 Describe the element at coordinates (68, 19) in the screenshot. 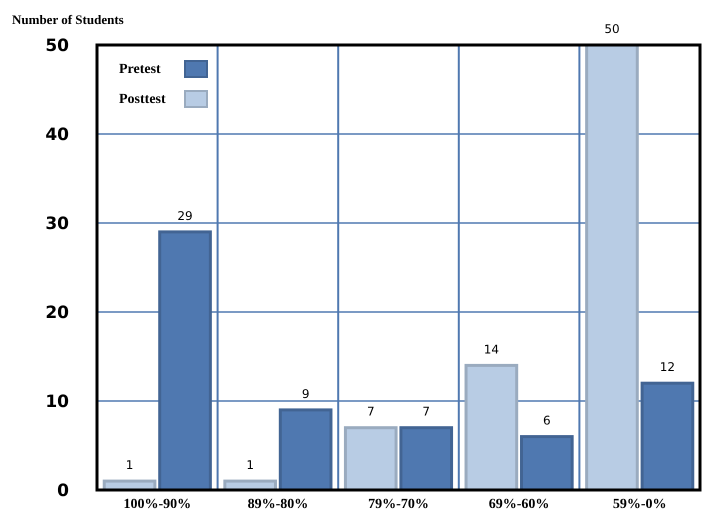

I see `y-axis-title: Number of Students` at that location.